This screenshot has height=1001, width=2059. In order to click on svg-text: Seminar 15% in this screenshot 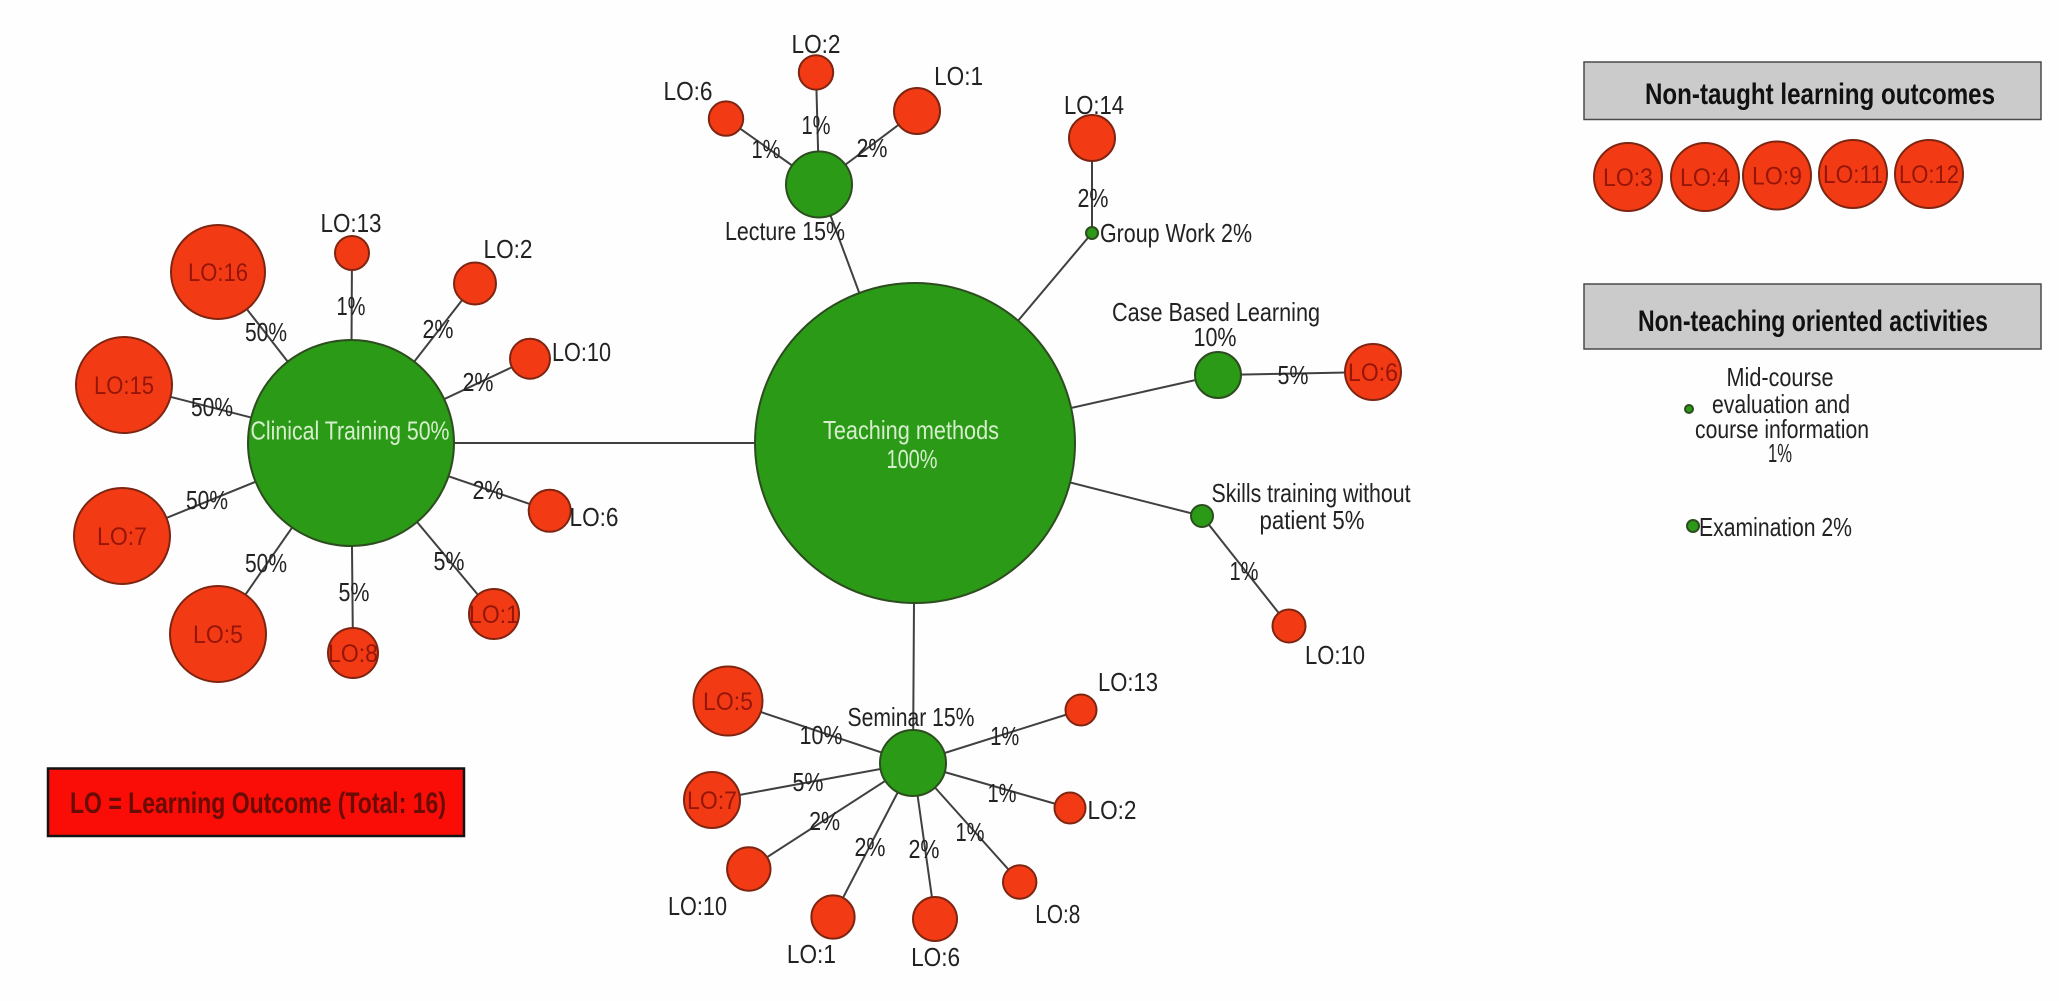, I will do `click(911, 717)`.